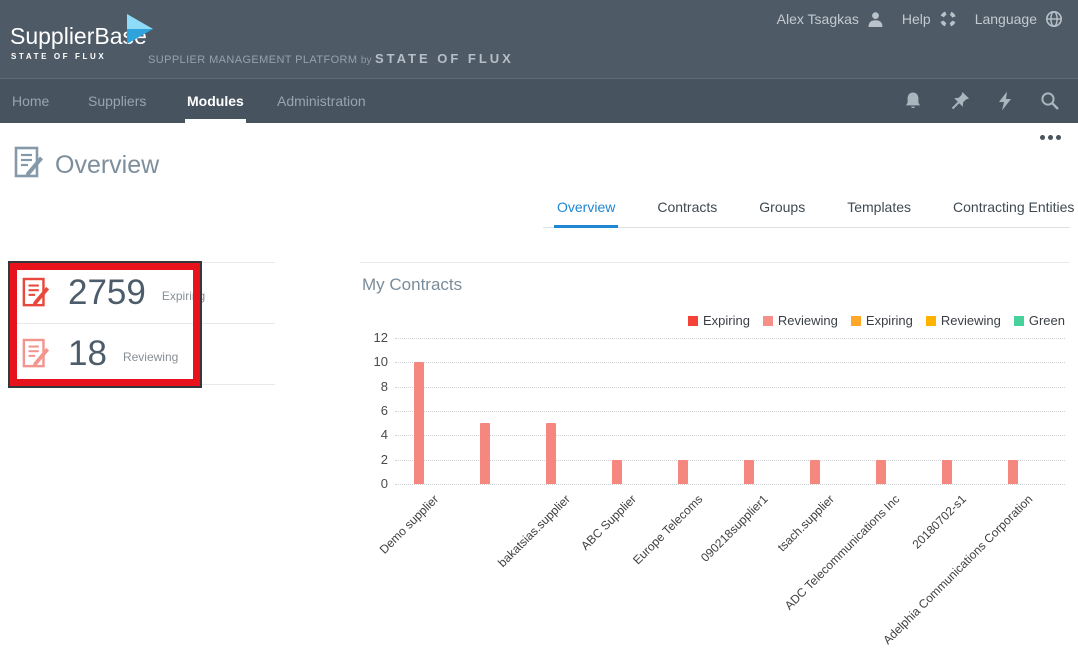  Describe the element at coordinates (183, 296) in the screenshot. I see `stat-label: Expiring` at that location.